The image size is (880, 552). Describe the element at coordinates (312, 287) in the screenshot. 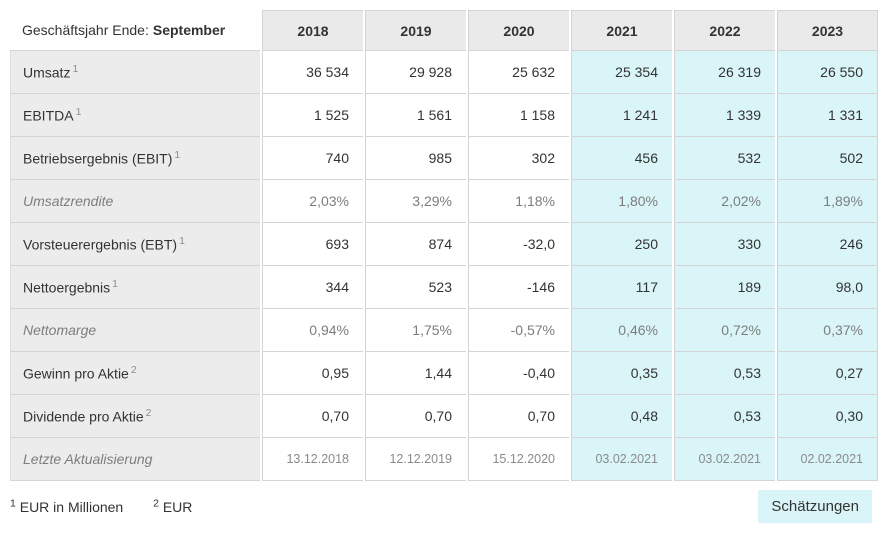

I see `value-cell-2018: 344` at that location.